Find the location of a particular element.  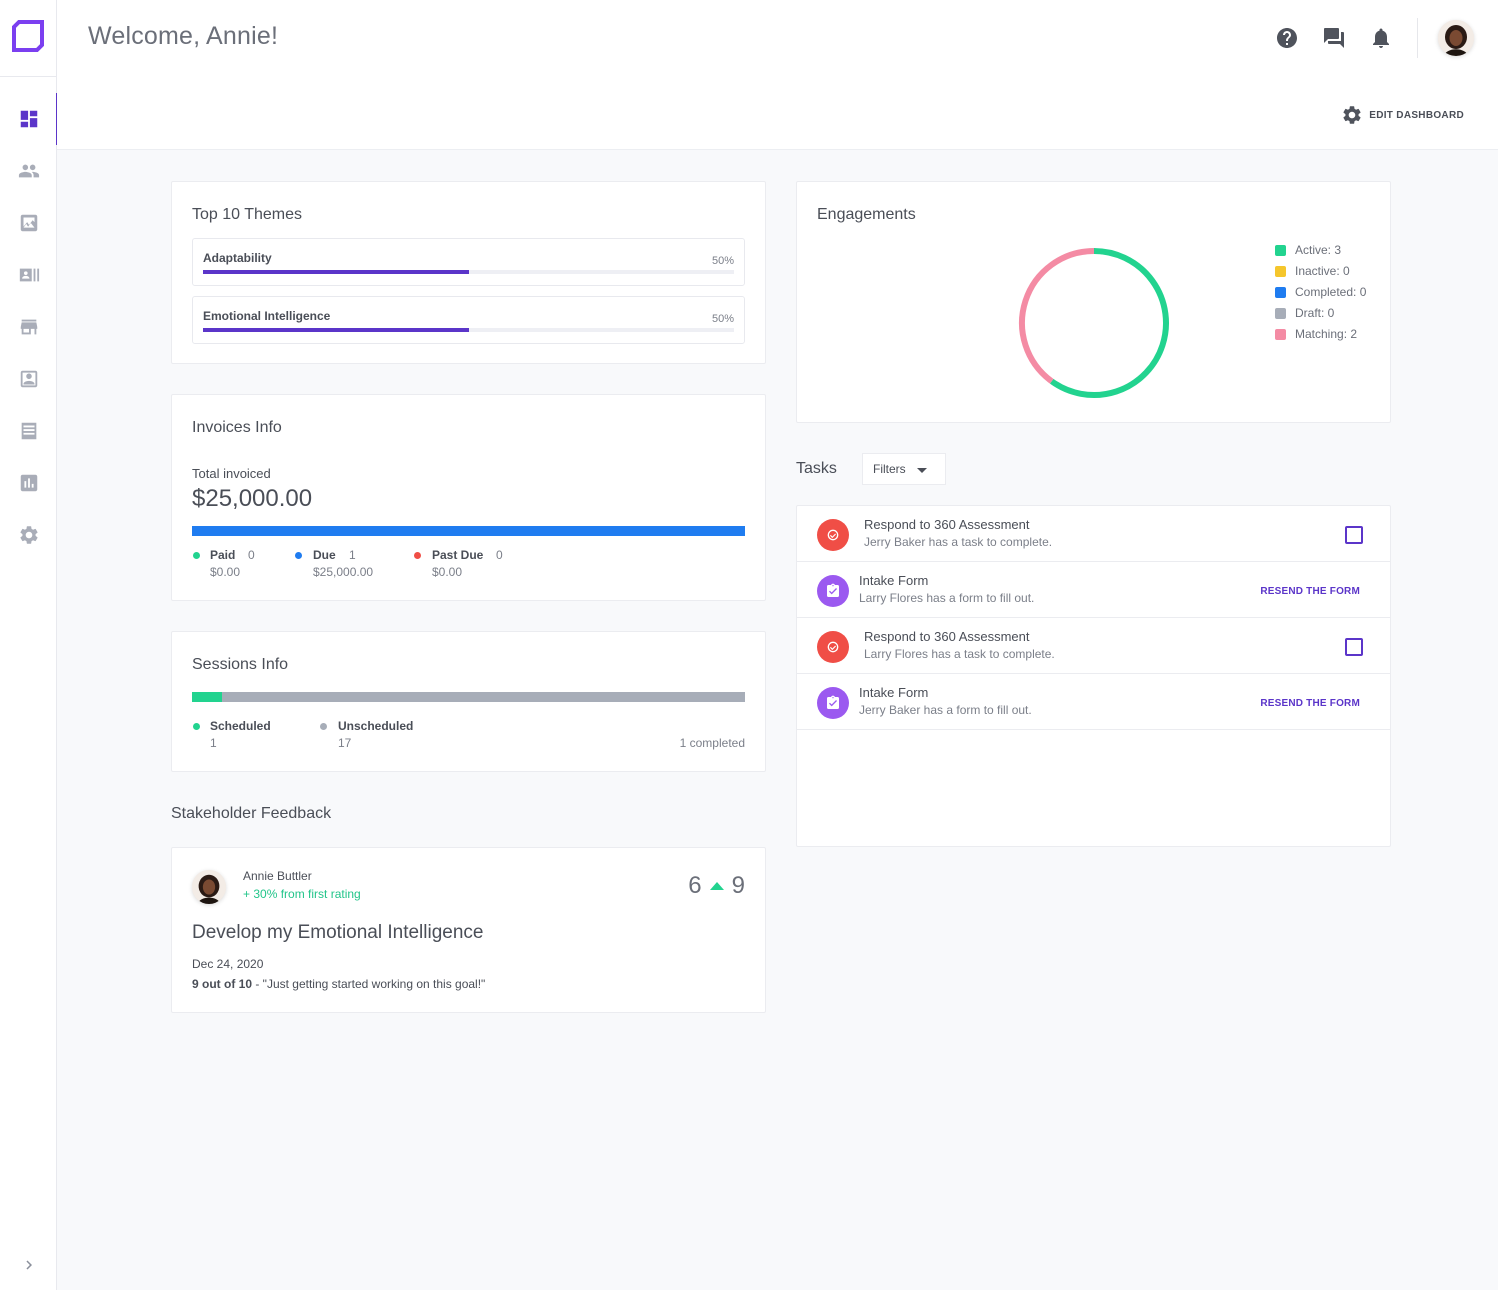

theme-percent: 50% is located at coordinates (722, 319).